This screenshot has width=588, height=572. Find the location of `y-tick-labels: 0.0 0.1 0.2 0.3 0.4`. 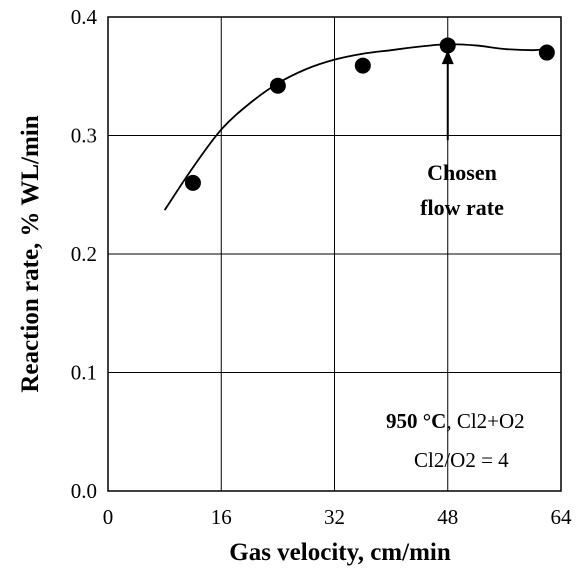

y-tick-labels: 0.0 0.1 0.2 0.3 0.4 is located at coordinates (84, 254).